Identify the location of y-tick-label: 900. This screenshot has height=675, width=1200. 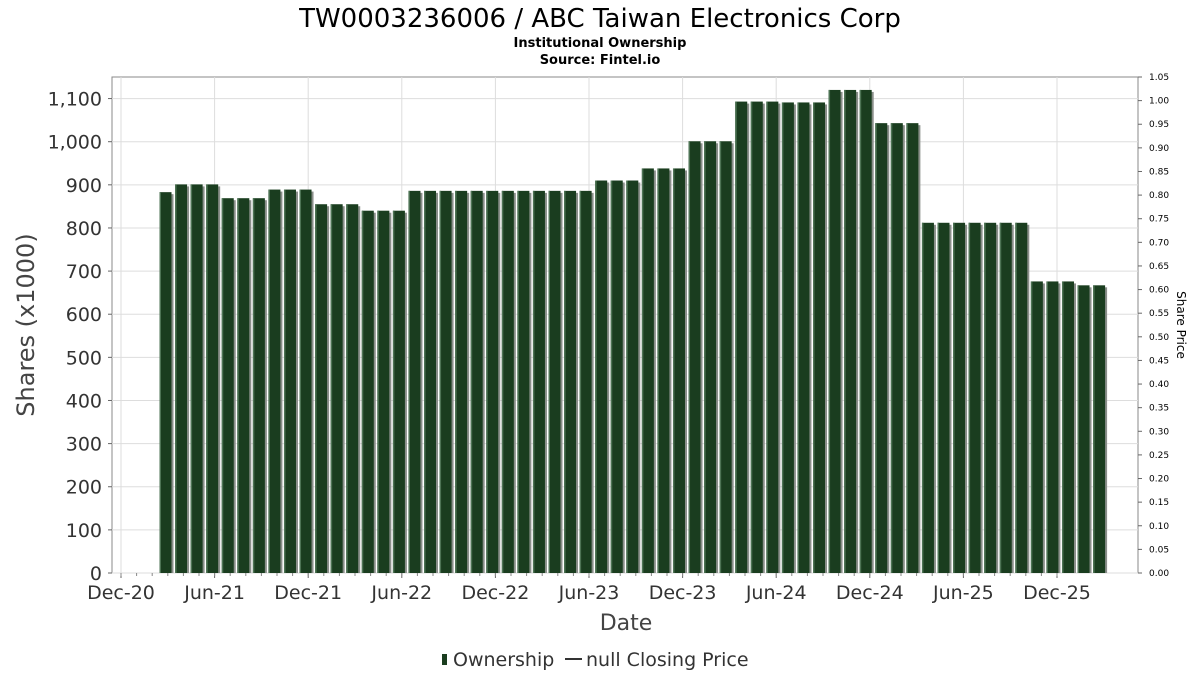
(84, 186).